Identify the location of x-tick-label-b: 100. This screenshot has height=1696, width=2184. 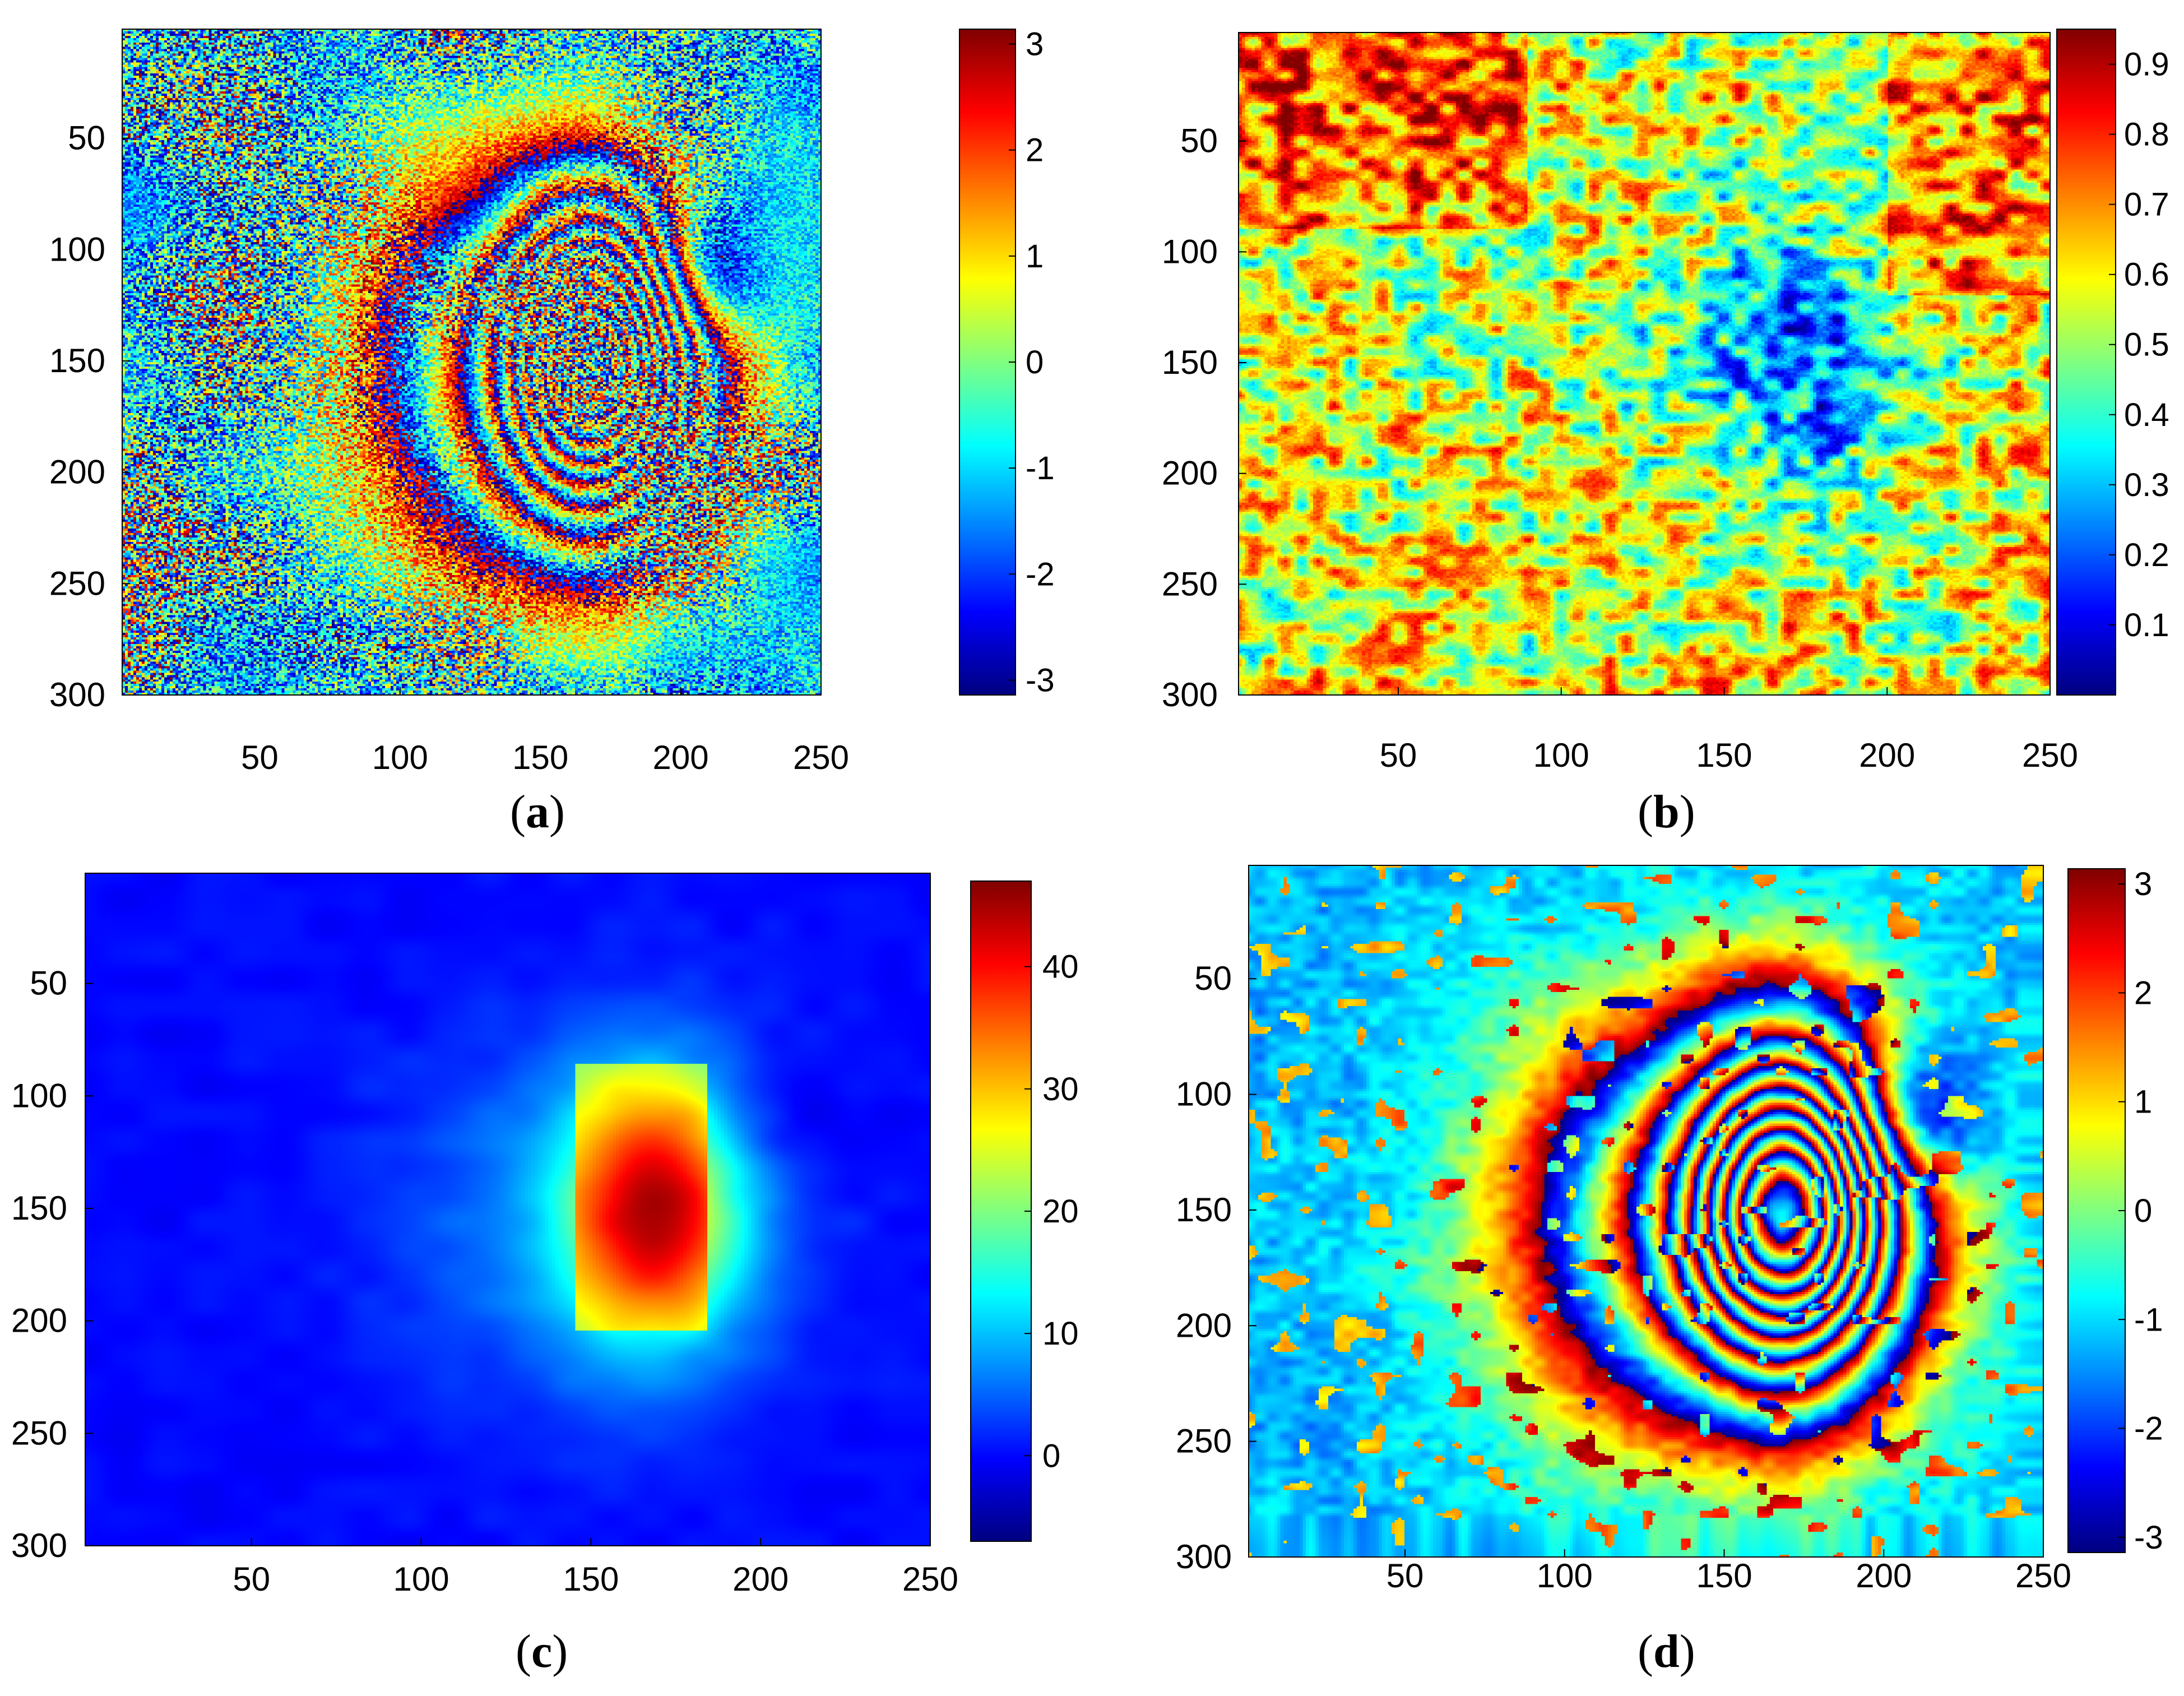
(1561, 755).